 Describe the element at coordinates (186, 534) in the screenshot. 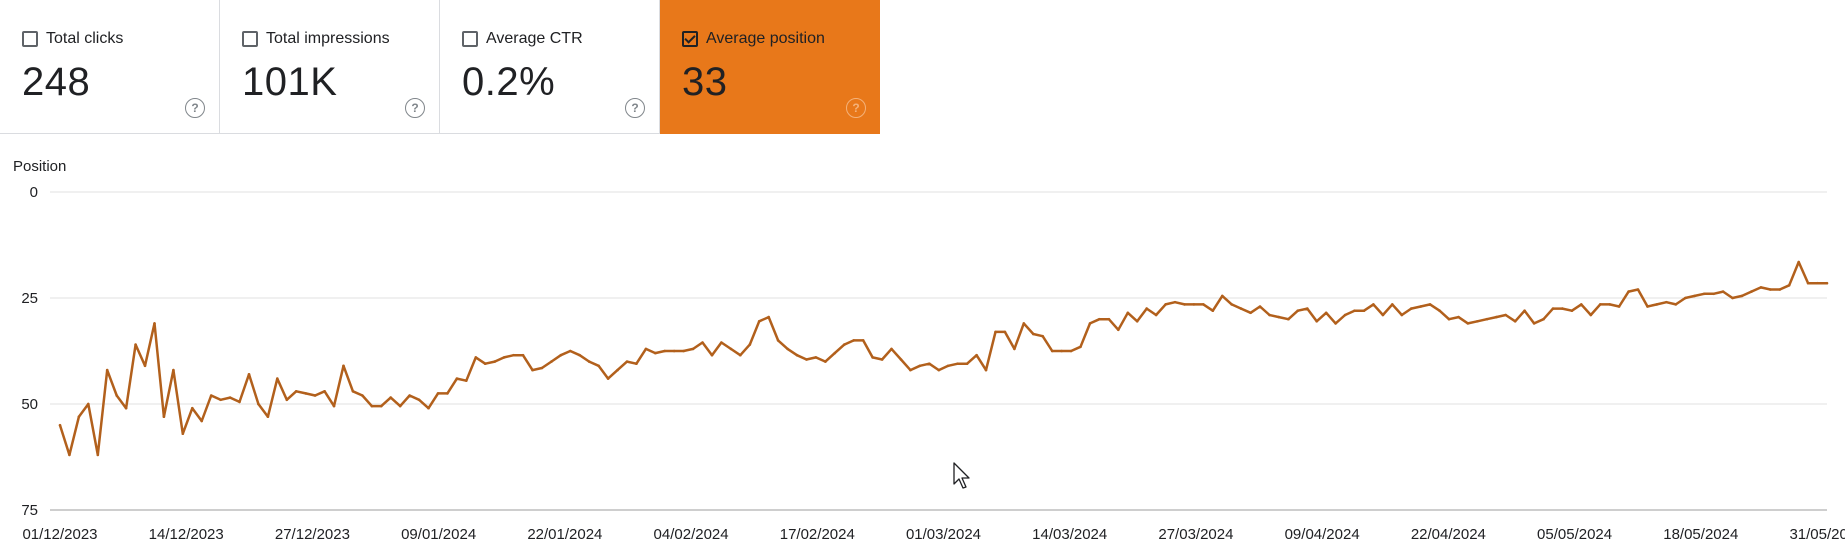

I see `x-tick-label: 14/12/2023` at that location.